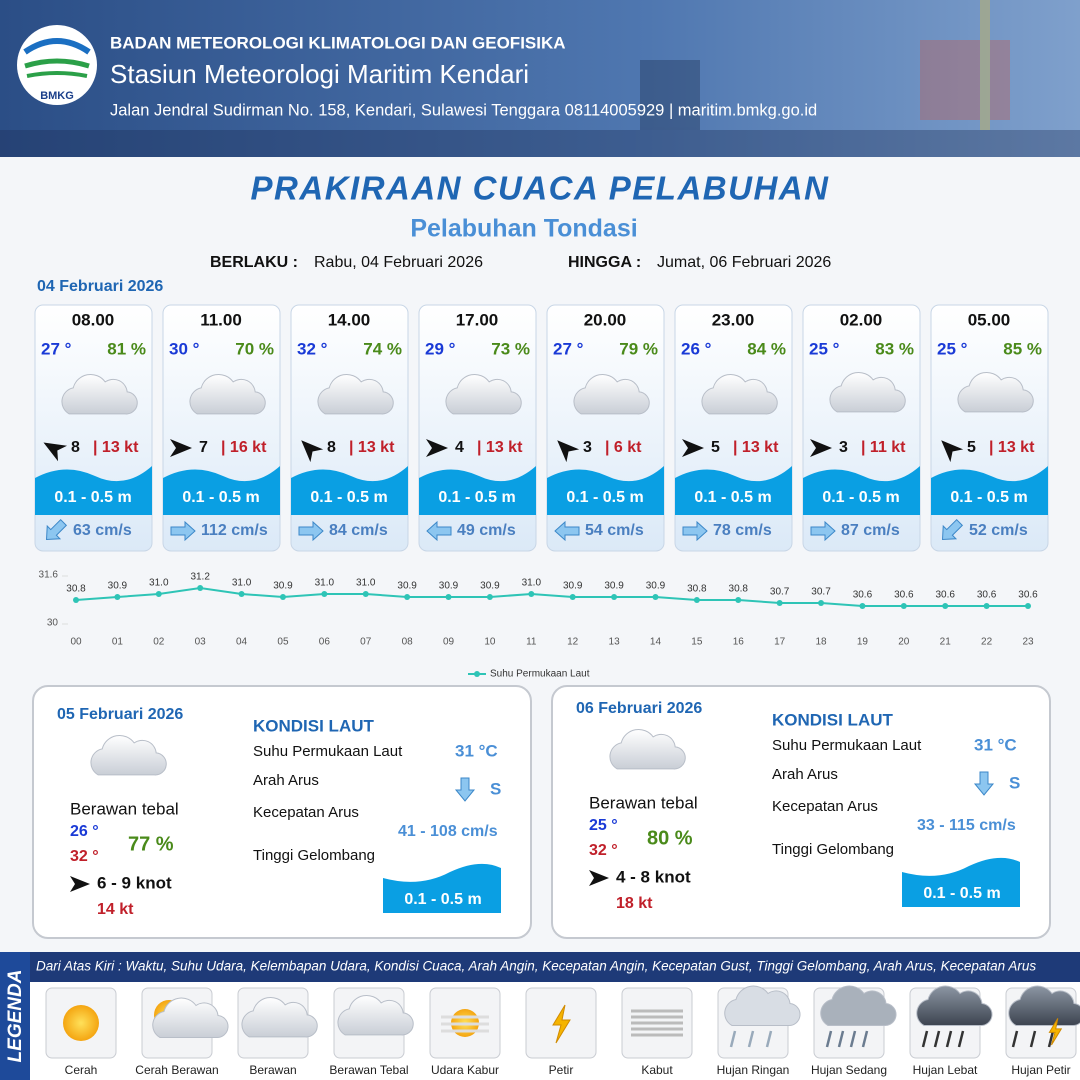 The image size is (1080, 1080). What do you see at coordinates (254, 262) in the screenshot?
I see `valid-from-label: BERLAKU :` at bounding box center [254, 262].